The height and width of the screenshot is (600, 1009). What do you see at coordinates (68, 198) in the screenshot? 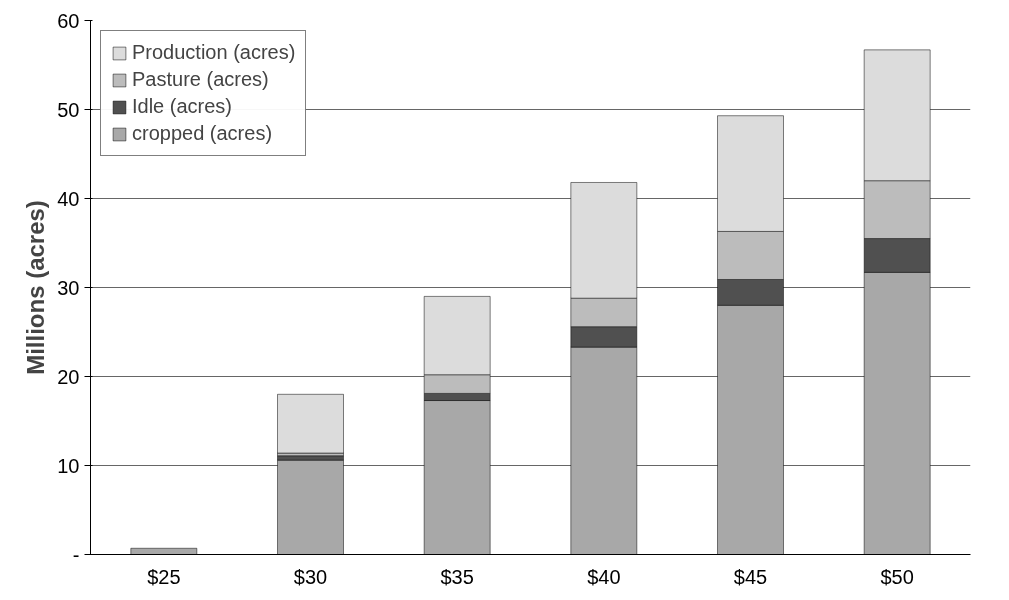
I see `y-tick-label: 40` at bounding box center [68, 198].